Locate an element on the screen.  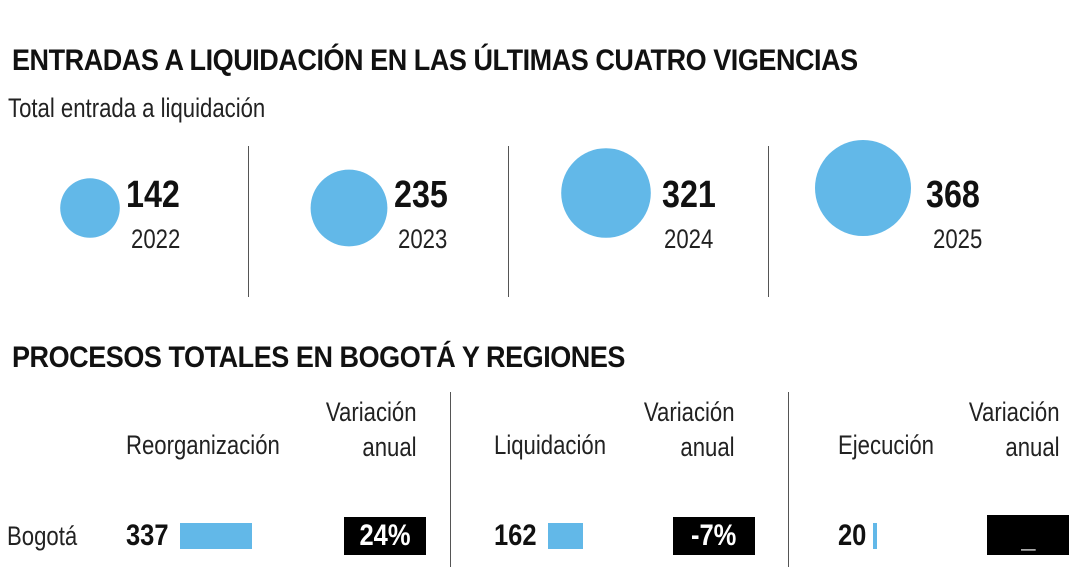
column-header-reorganizacion: Reorganización is located at coordinates (203, 445).